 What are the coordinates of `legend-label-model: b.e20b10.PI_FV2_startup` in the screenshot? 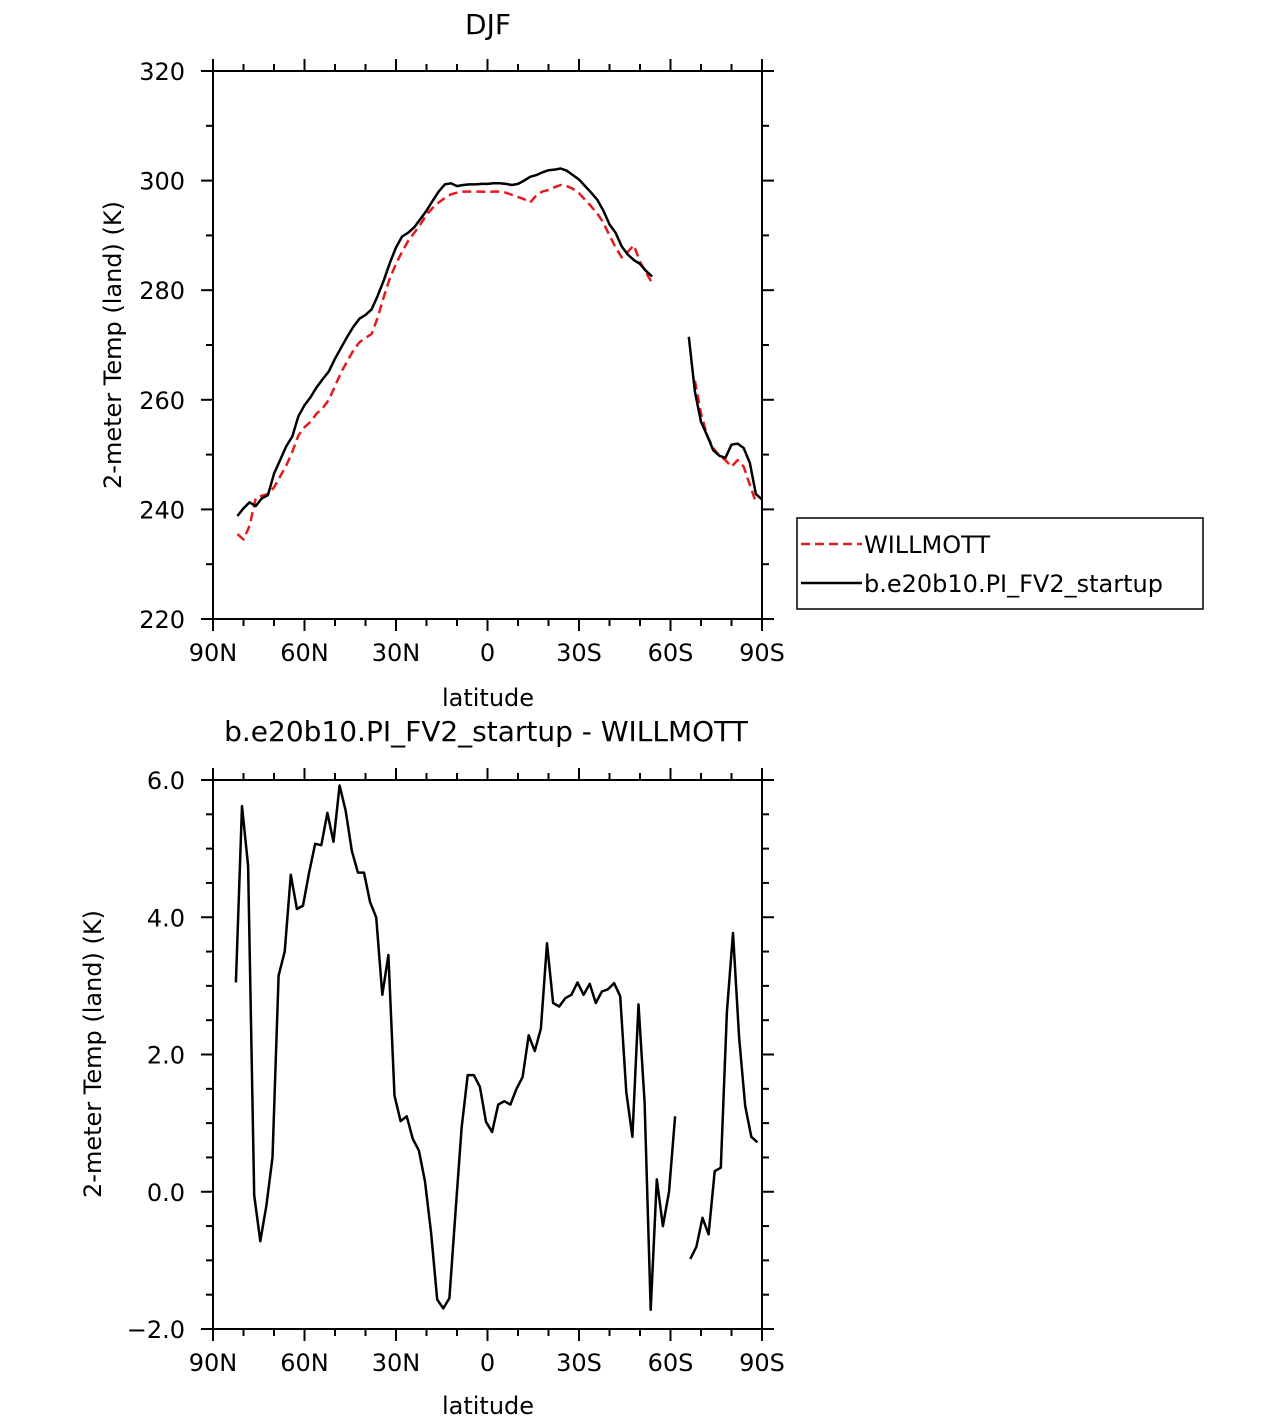 It's located at (1013, 584).